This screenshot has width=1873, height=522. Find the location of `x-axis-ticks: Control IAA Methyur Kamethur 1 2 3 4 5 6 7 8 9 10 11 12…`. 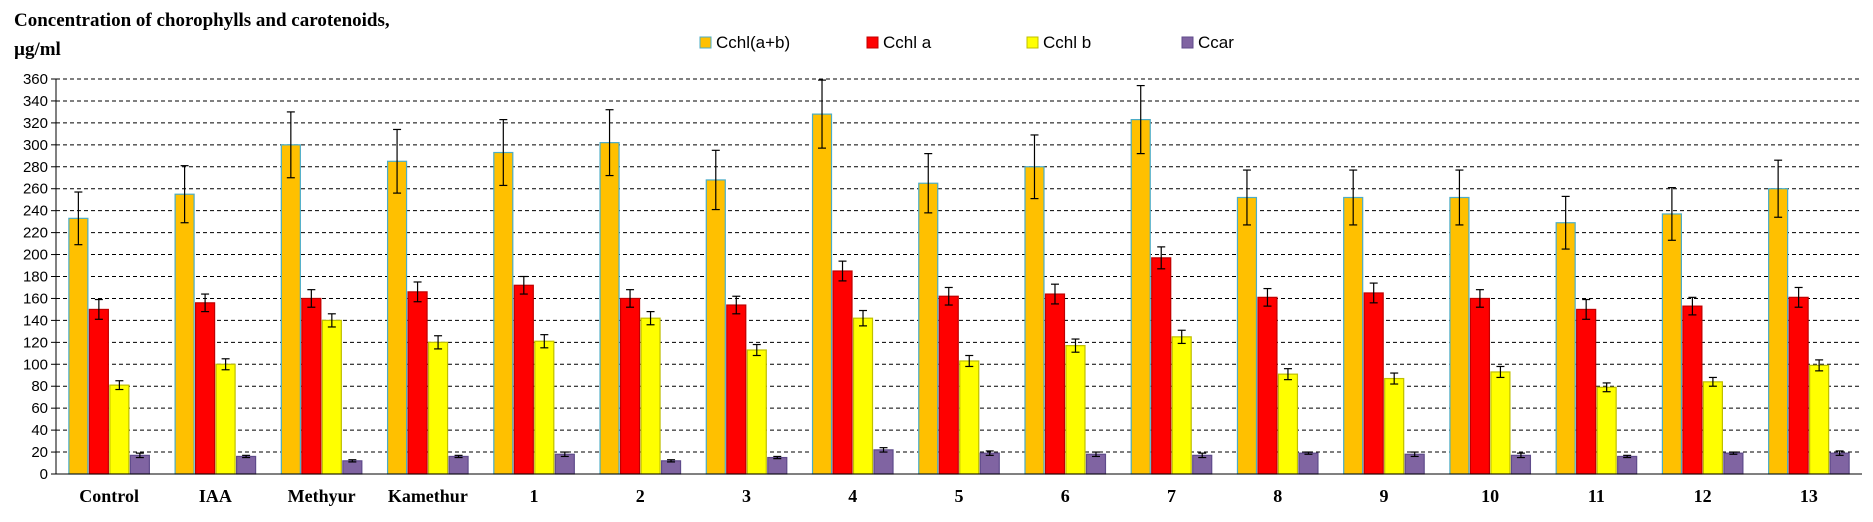

x-axis-ticks: Control IAA Methyur Kamethur 1 2 3 4 5 6 7 8 9 10 11 12… is located at coordinates (948, 496).